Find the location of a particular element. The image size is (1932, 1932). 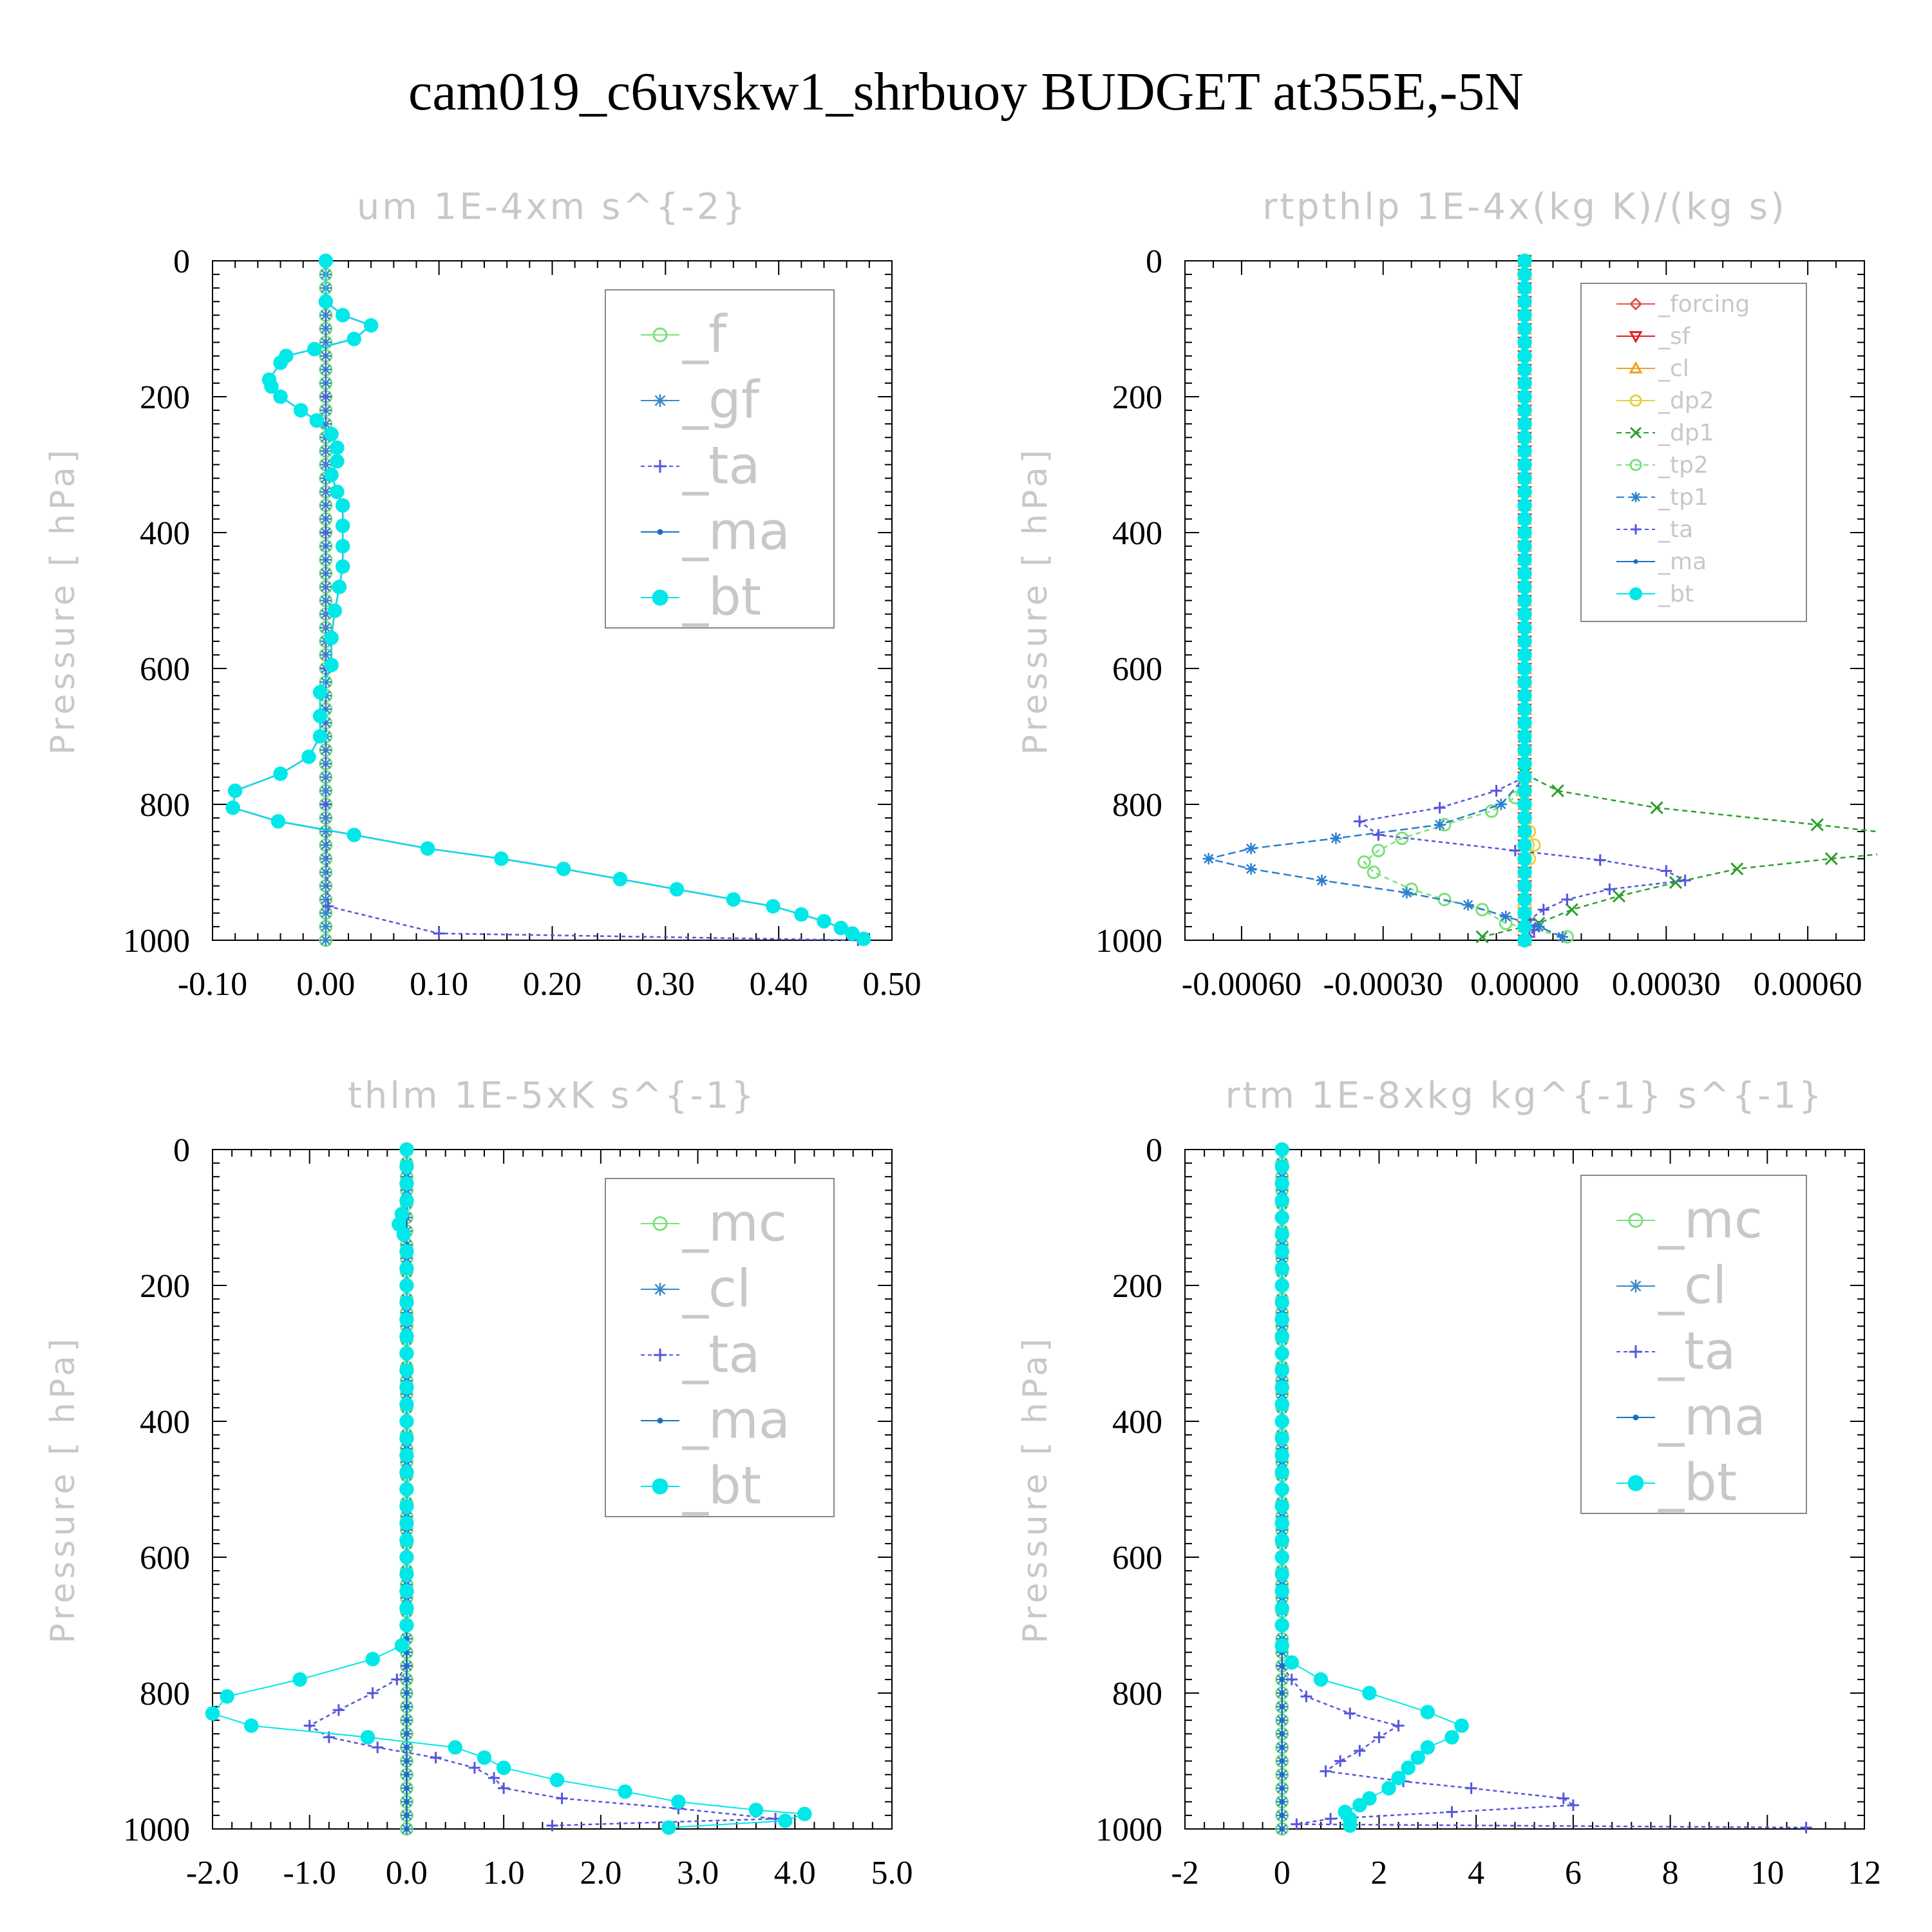

panel-4-title: rtm 1E-8xkg kg^{-1} s^{-1} is located at coordinates (1525, 1096).